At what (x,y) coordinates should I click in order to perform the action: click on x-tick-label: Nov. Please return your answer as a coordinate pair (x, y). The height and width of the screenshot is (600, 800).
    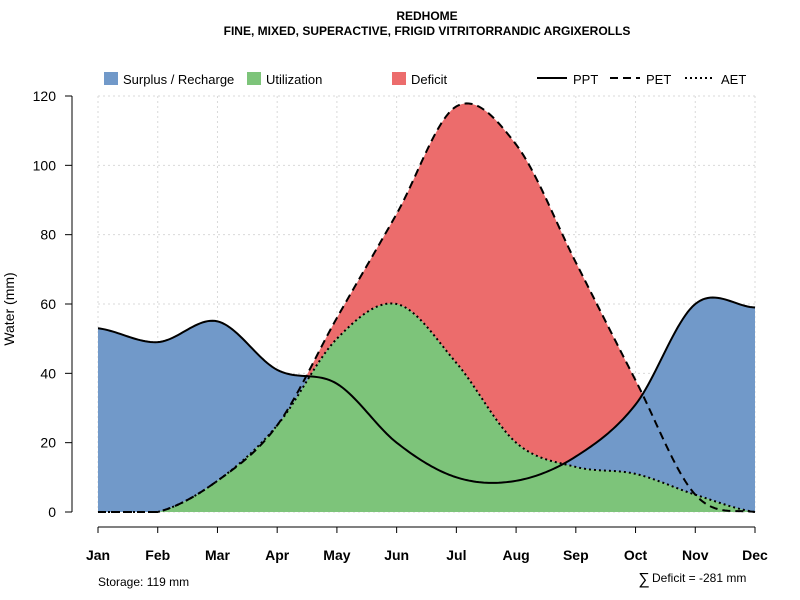
    Looking at the image, I should click on (695, 555).